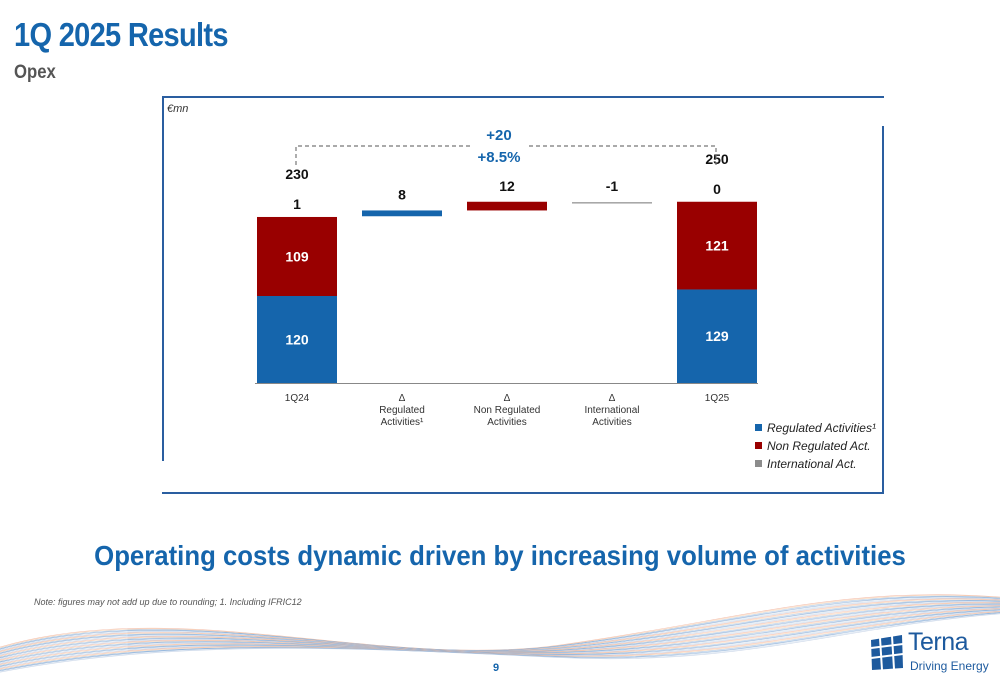 The height and width of the screenshot is (685, 1000). I want to click on unit-label: €mn, so click(178, 109).